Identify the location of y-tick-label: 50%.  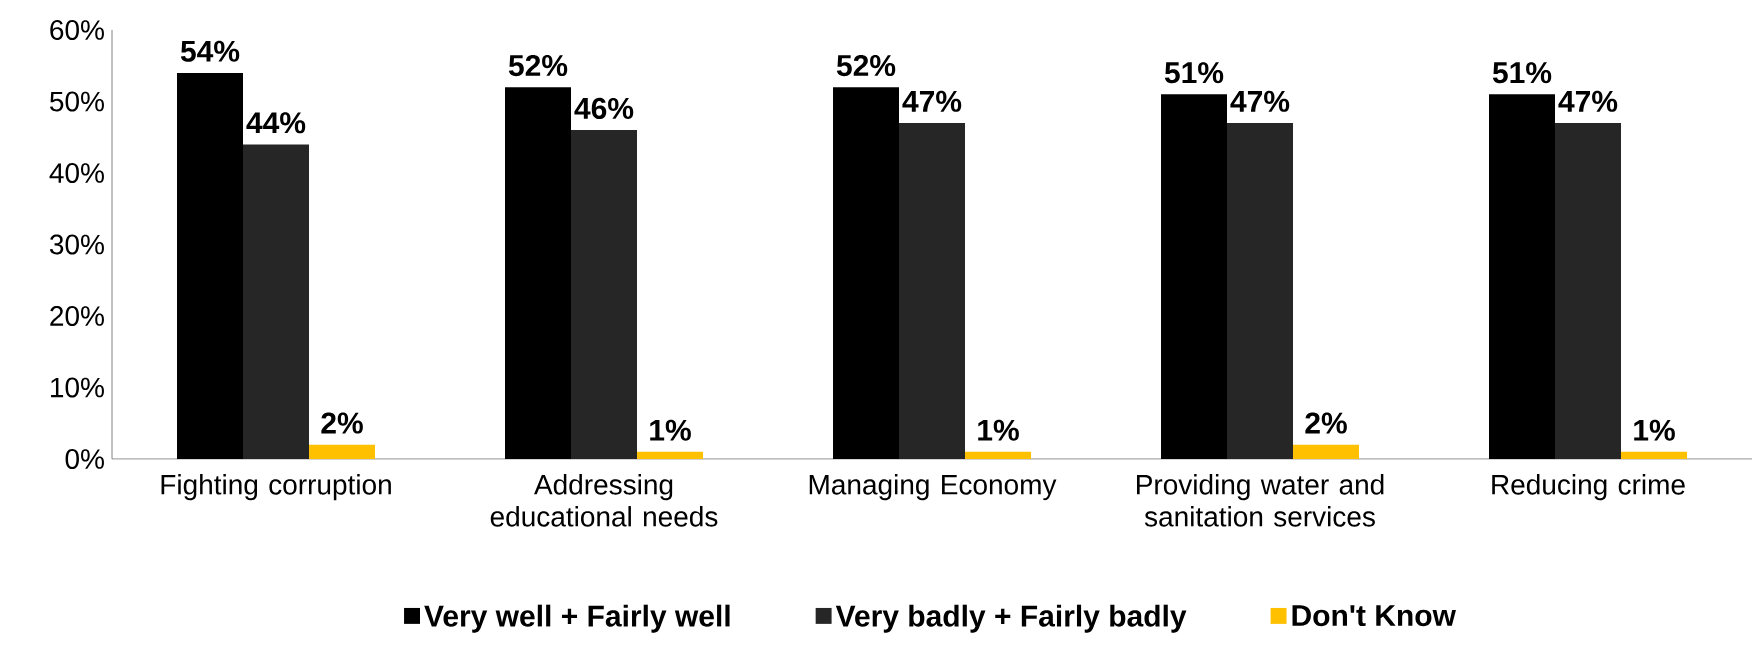
(77, 101).